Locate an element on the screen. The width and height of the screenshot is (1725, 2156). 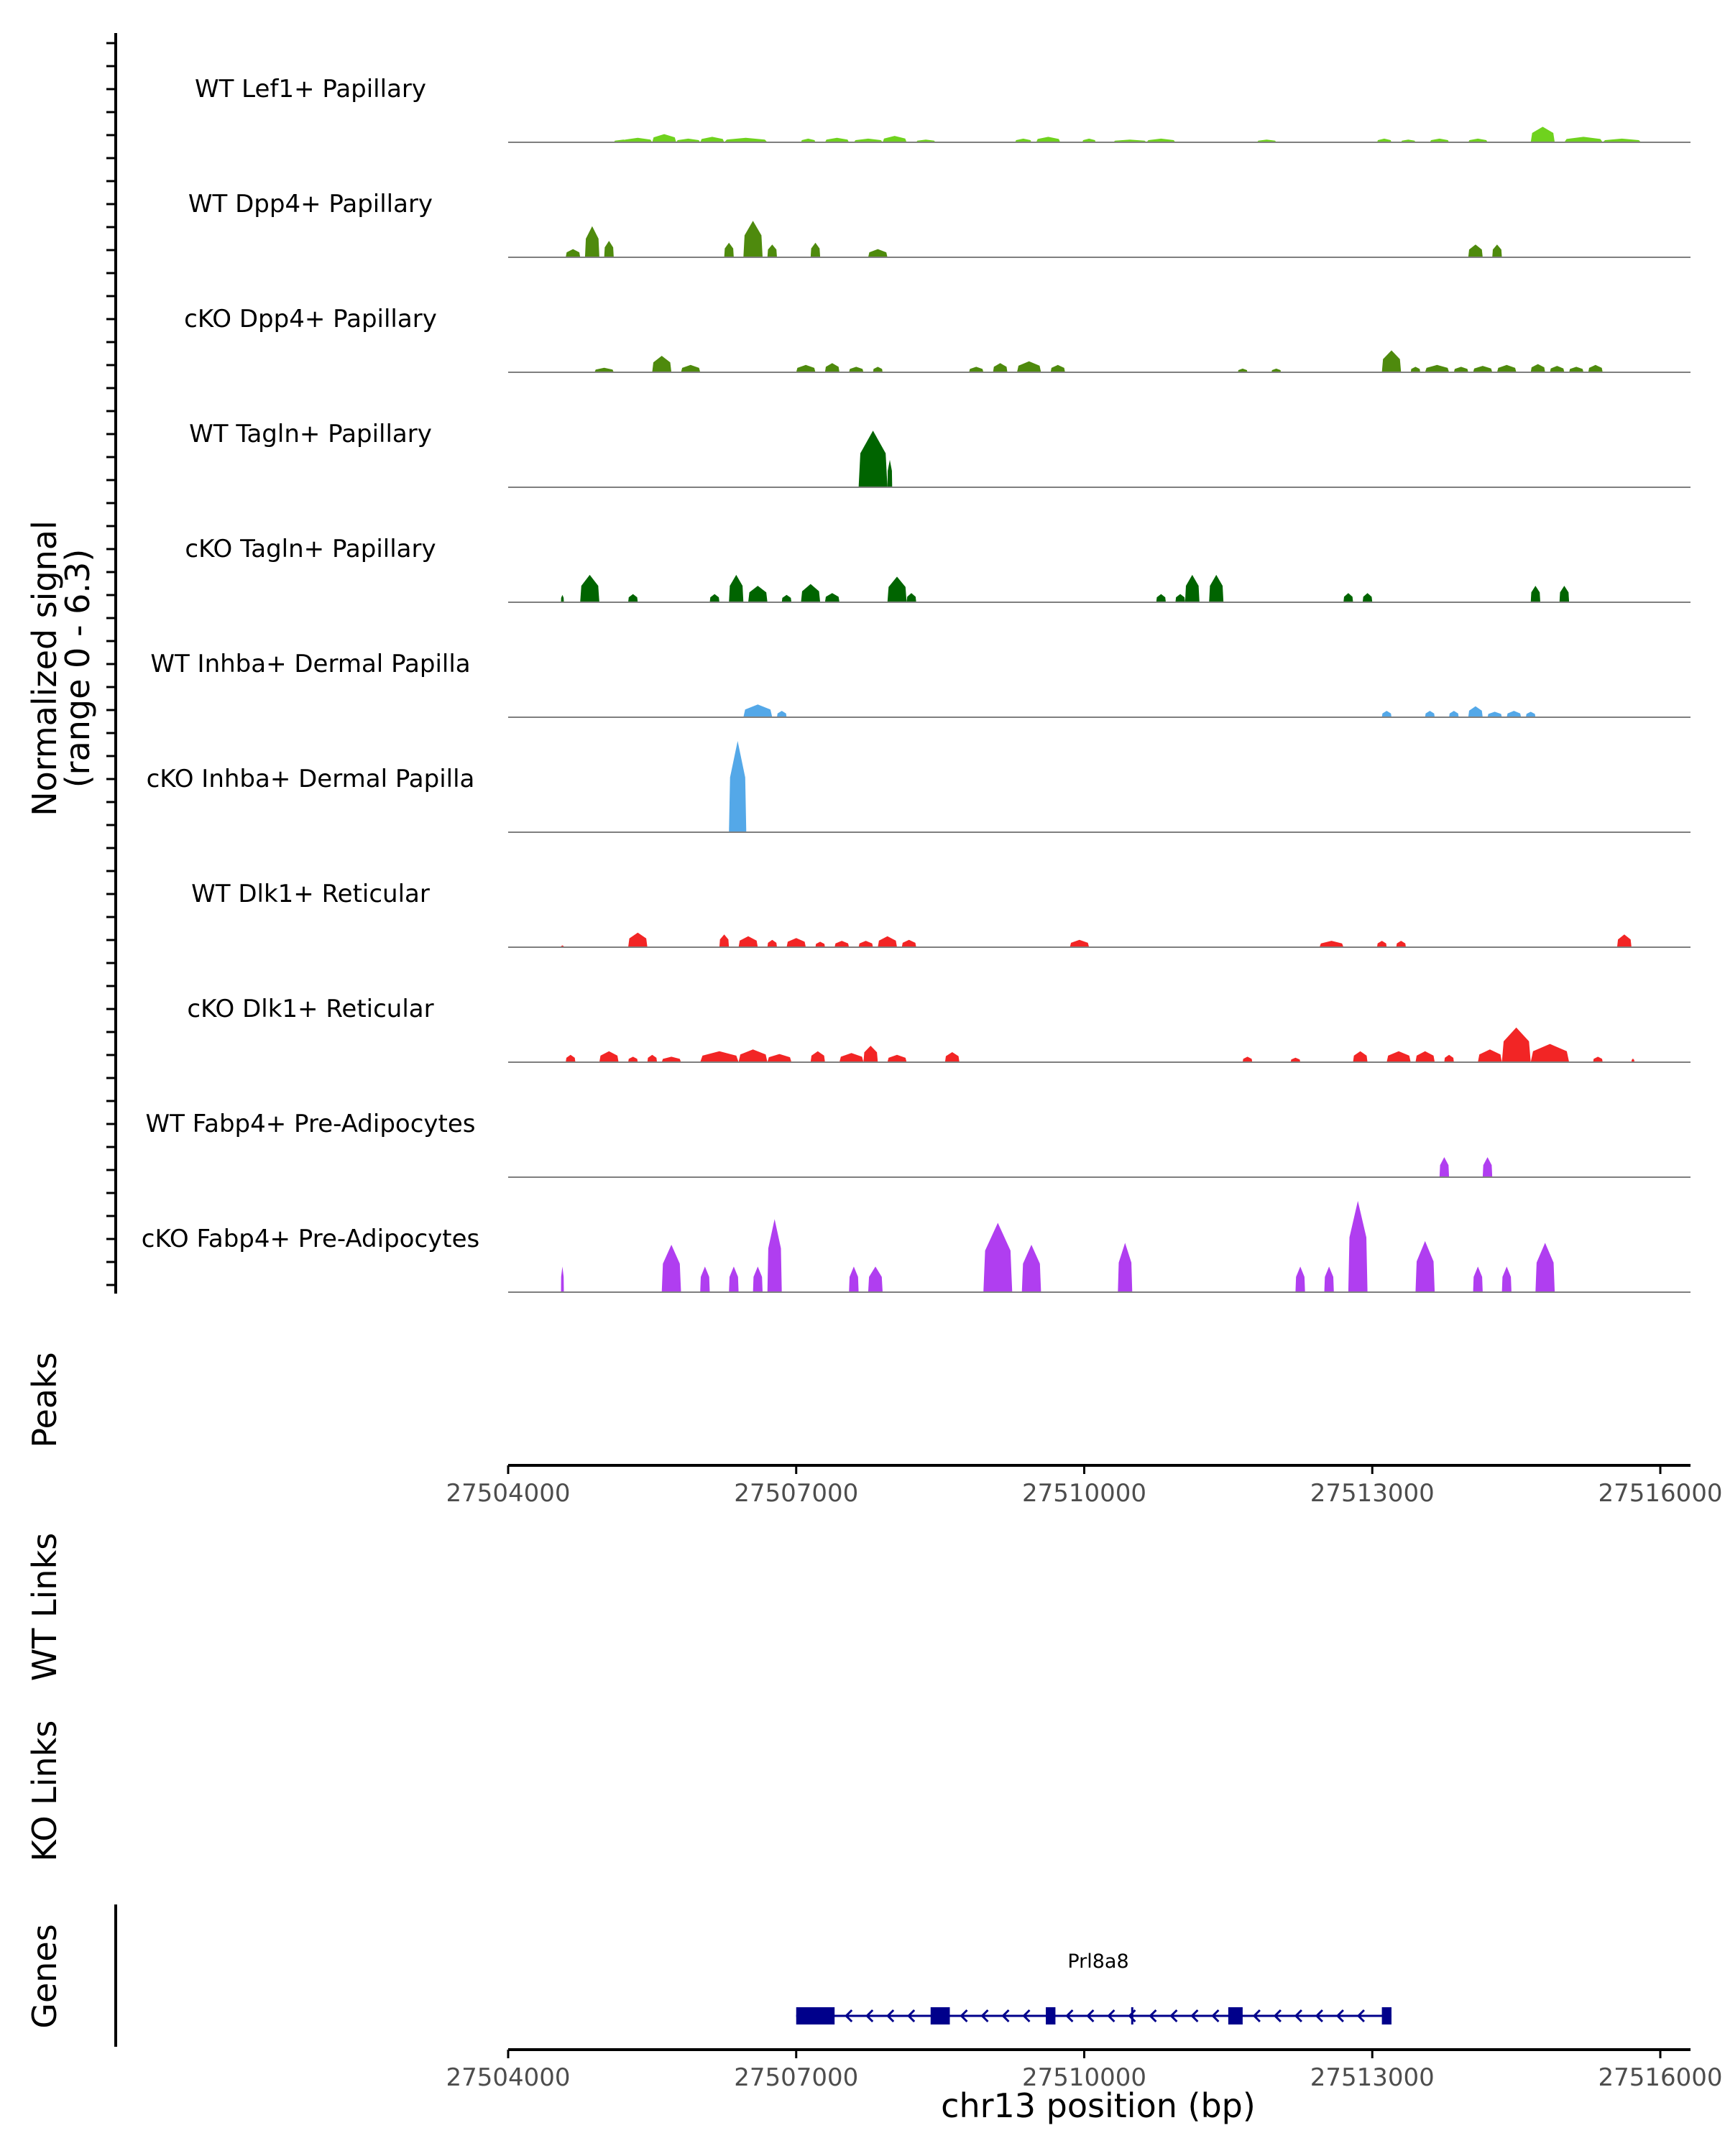
x-tick-label: 27516000 is located at coordinates (1660, 1493).